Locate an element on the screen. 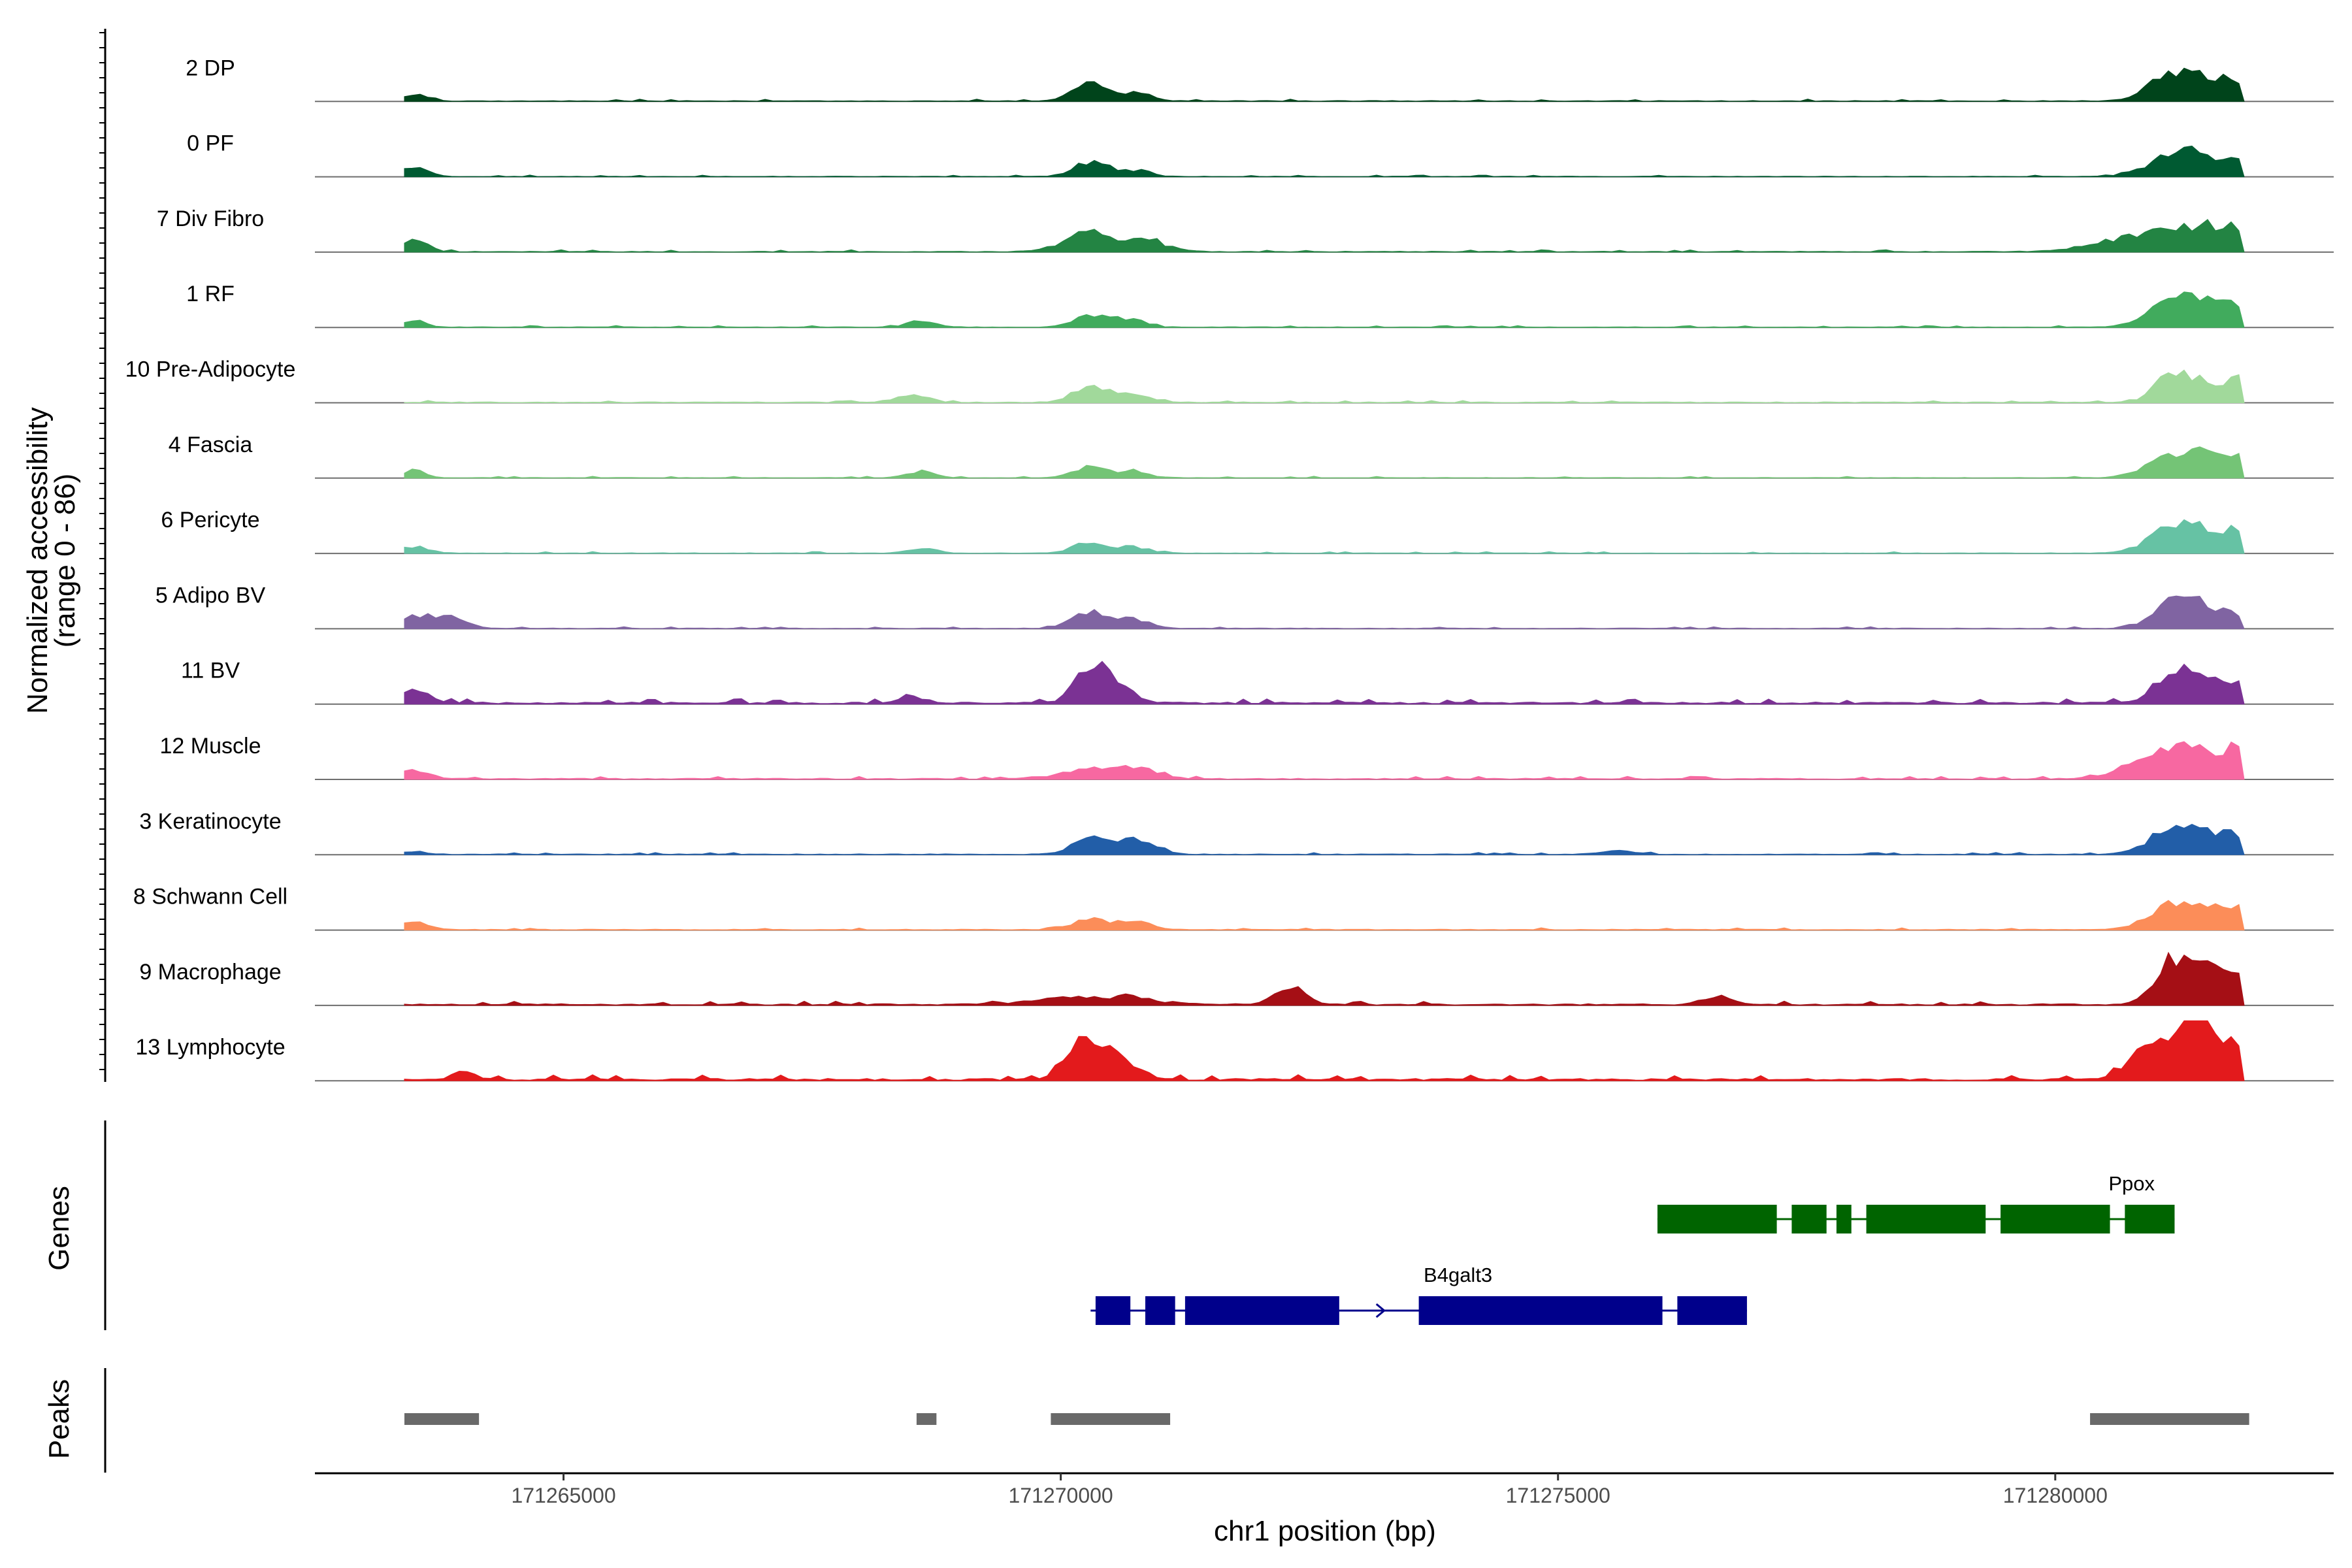 The image size is (2352, 1568). track-label: 1 RF is located at coordinates (210, 294).